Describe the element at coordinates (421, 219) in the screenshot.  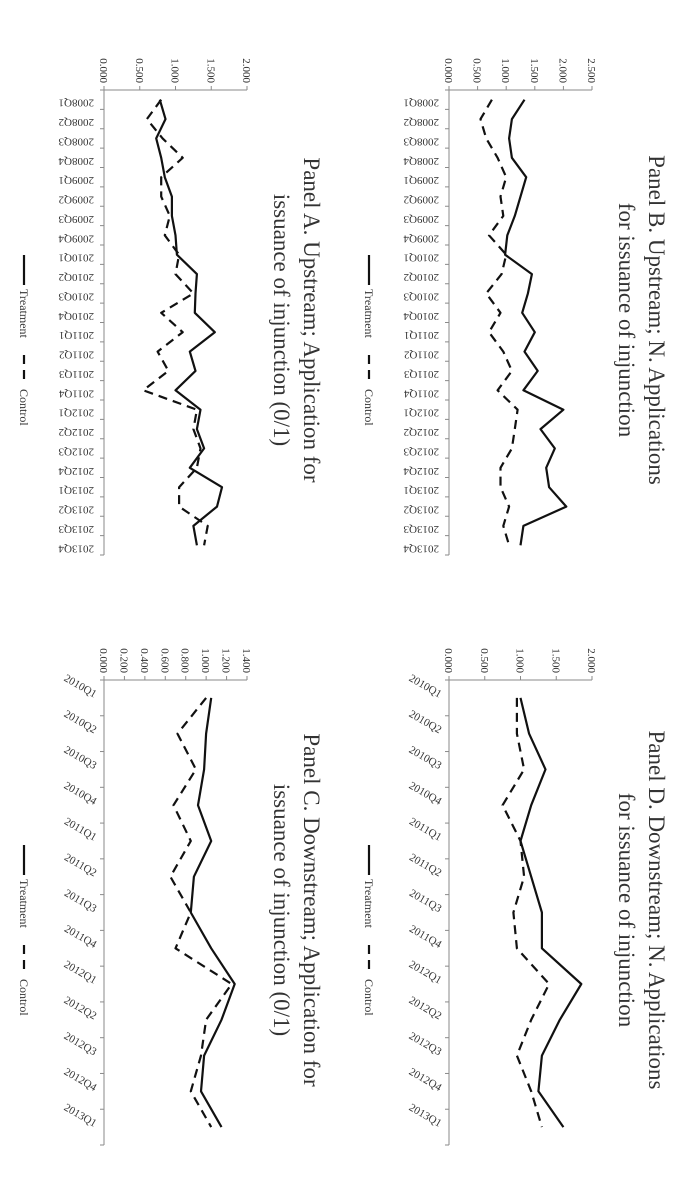
I see `x-tick-label: 2009Q3` at that location.